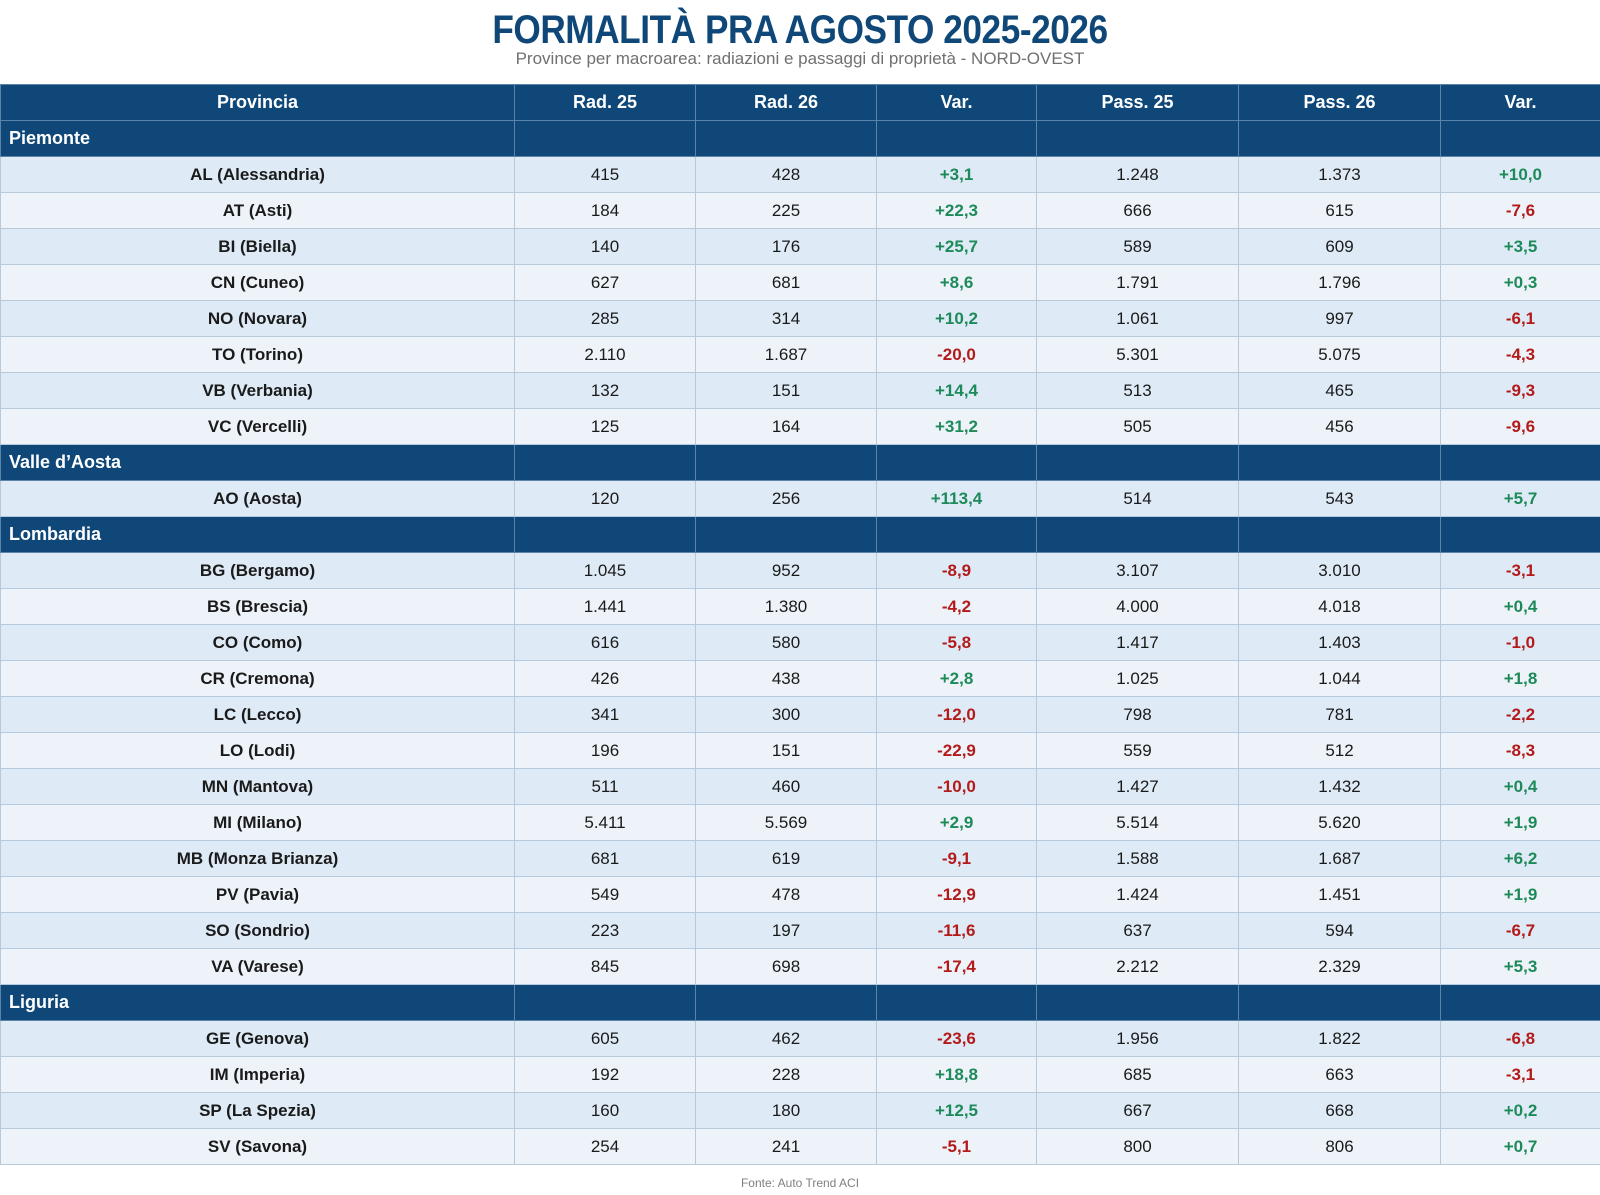 This screenshot has height=1195, width=1600. I want to click on pass-25-cell: 5.301, so click(1137, 354).